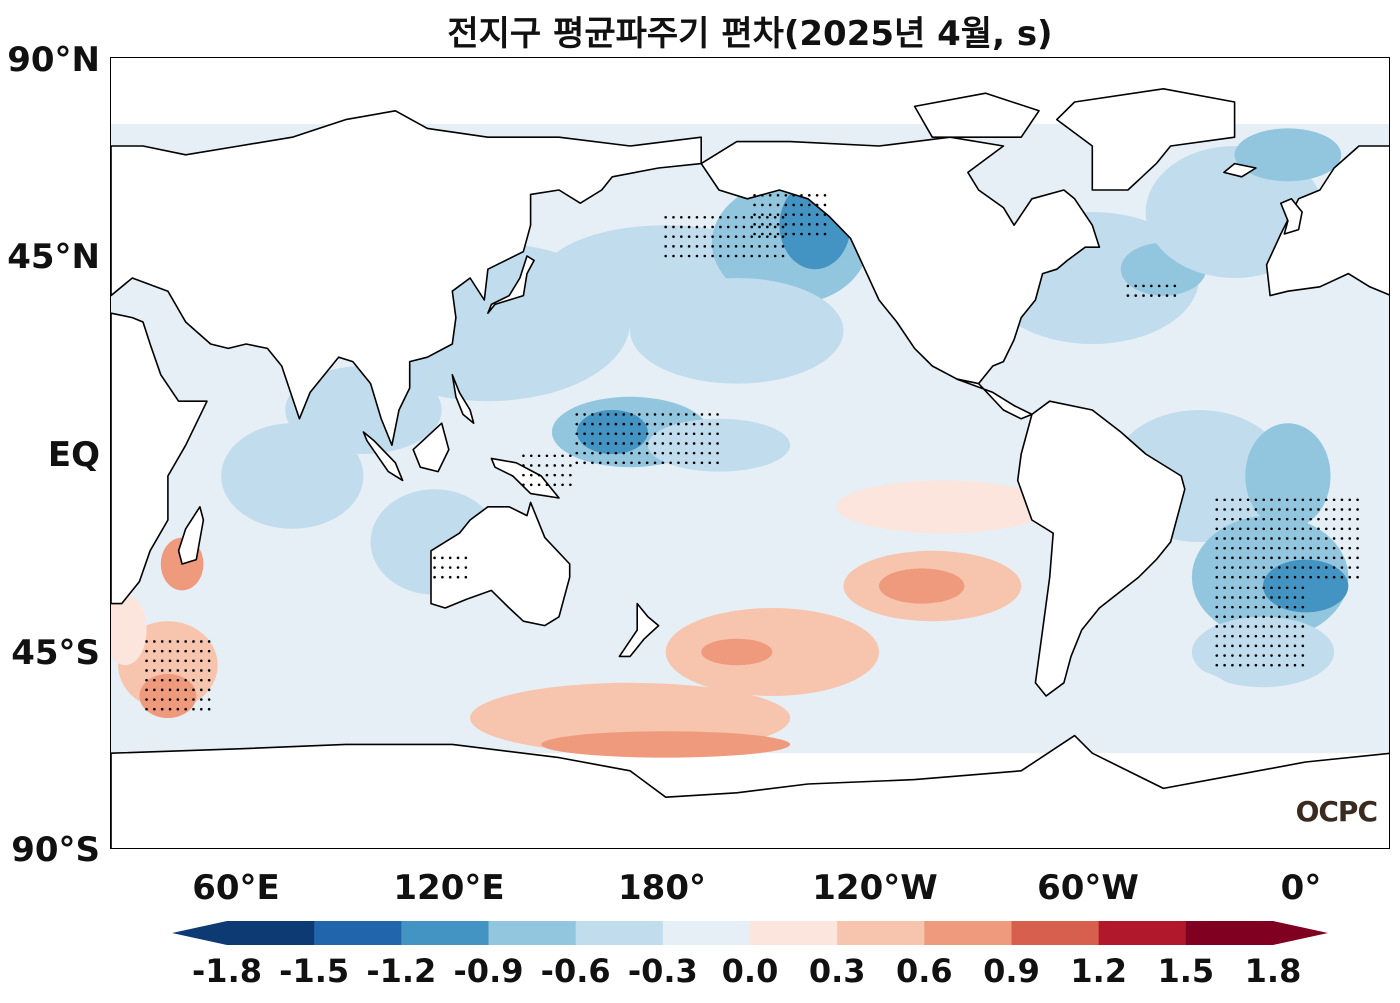 The image size is (1400, 1003). I want to click on land-eurasia, so click(407, 278).